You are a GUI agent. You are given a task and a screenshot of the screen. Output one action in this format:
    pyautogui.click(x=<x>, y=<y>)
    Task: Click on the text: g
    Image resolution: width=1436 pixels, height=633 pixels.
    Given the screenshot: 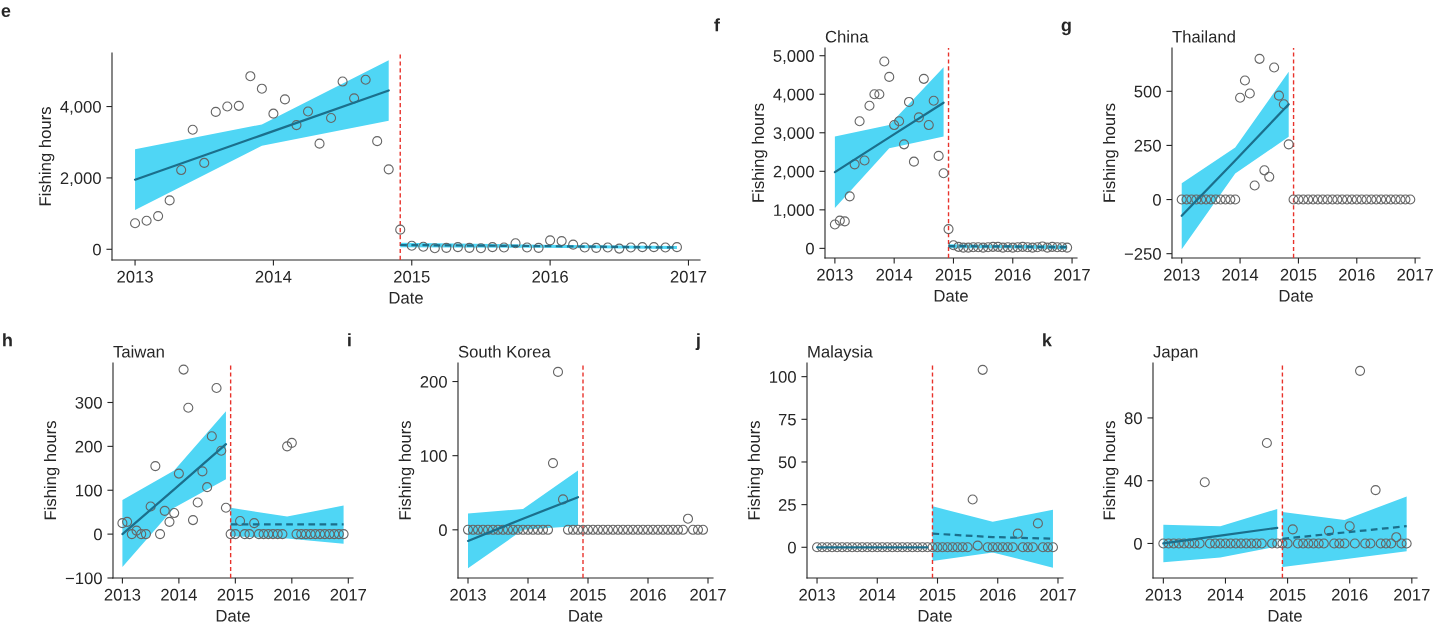 What is the action you would take?
    pyautogui.click(x=1066, y=28)
    